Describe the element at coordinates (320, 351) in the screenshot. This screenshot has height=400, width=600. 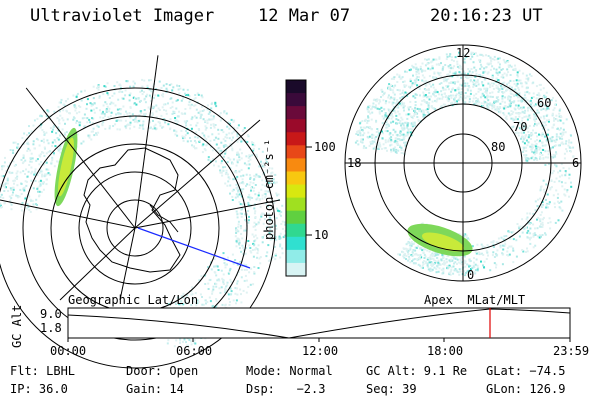
I see `timeline-xtick-1200: 12:00` at that location.